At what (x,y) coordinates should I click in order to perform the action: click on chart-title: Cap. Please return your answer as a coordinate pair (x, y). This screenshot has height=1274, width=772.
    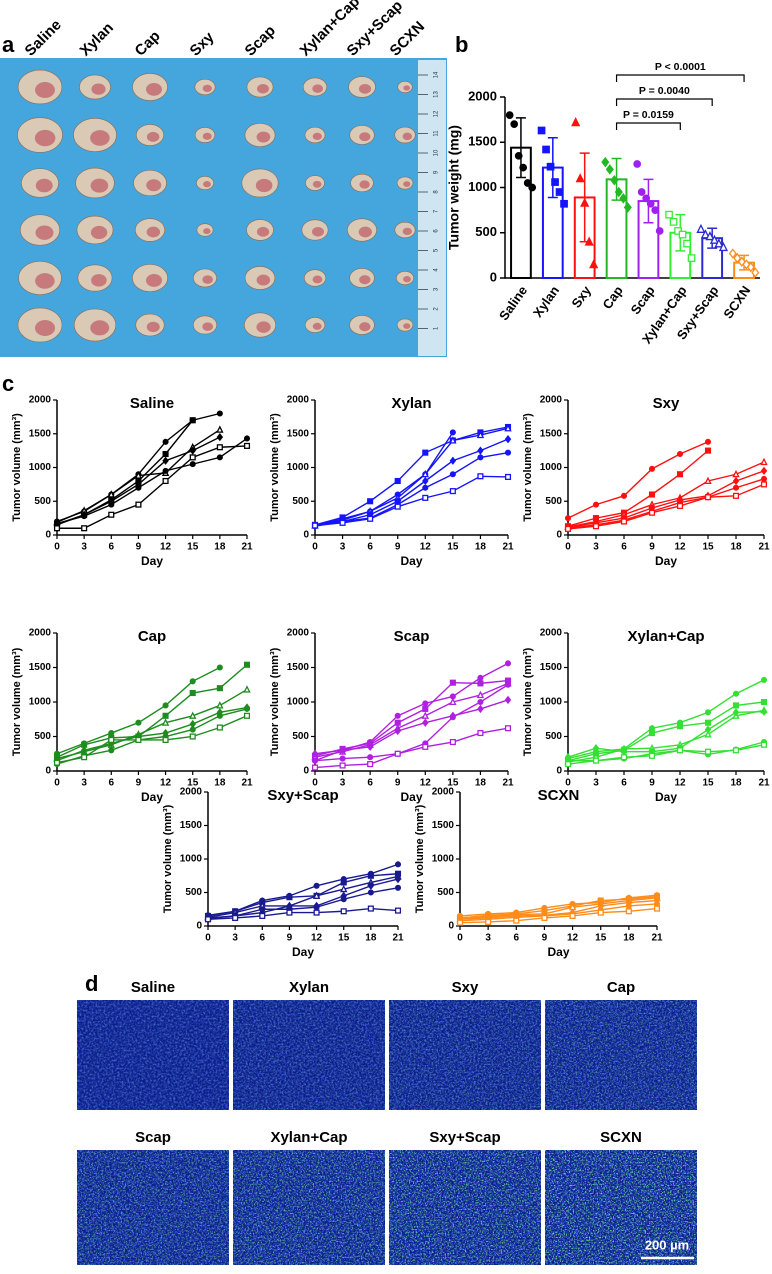
    Looking at the image, I should click on (152, 636).